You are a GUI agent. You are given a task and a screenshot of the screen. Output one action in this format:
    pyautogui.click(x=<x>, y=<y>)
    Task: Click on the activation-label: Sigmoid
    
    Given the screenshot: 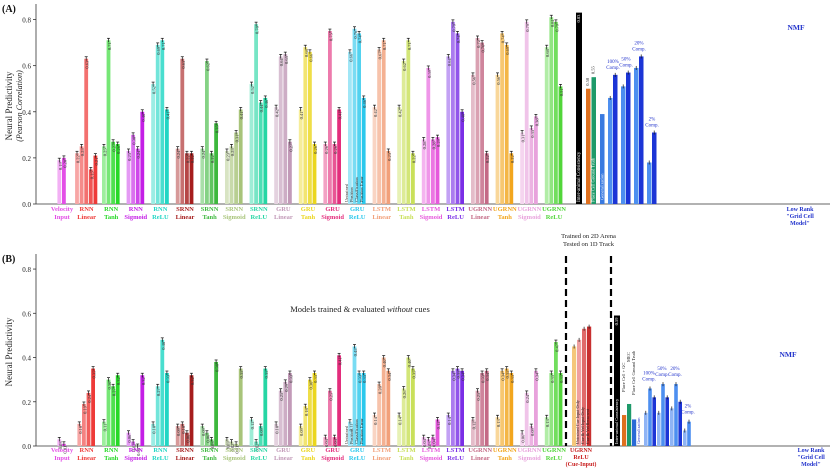 What is the action you would take?
    pyautogui.click(x=529, y=458)
    